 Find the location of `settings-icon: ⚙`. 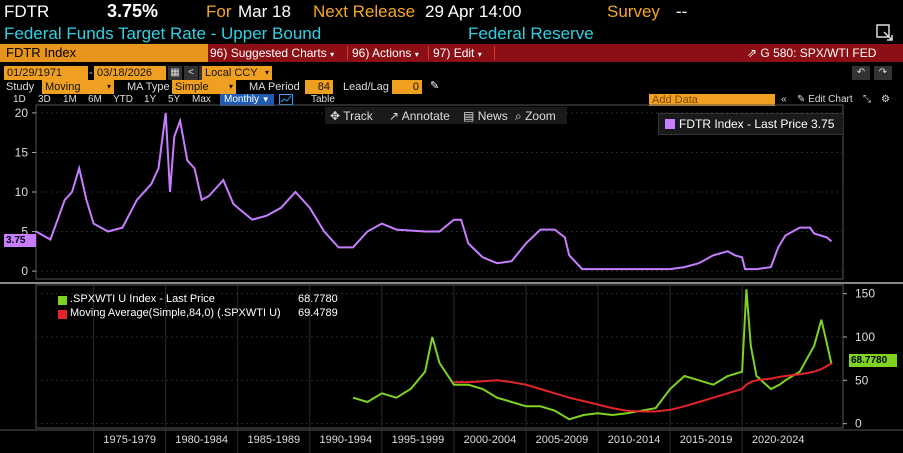

settings-icon: ⚙ is located at coordinates (885, 99).